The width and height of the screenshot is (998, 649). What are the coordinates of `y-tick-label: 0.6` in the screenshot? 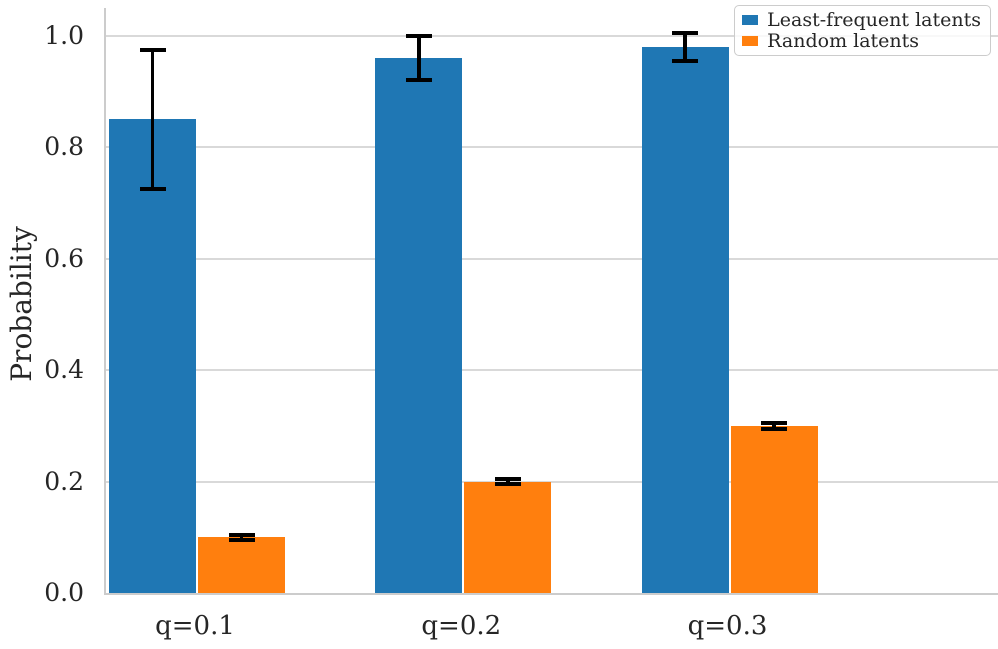 It's located at (64, 258).